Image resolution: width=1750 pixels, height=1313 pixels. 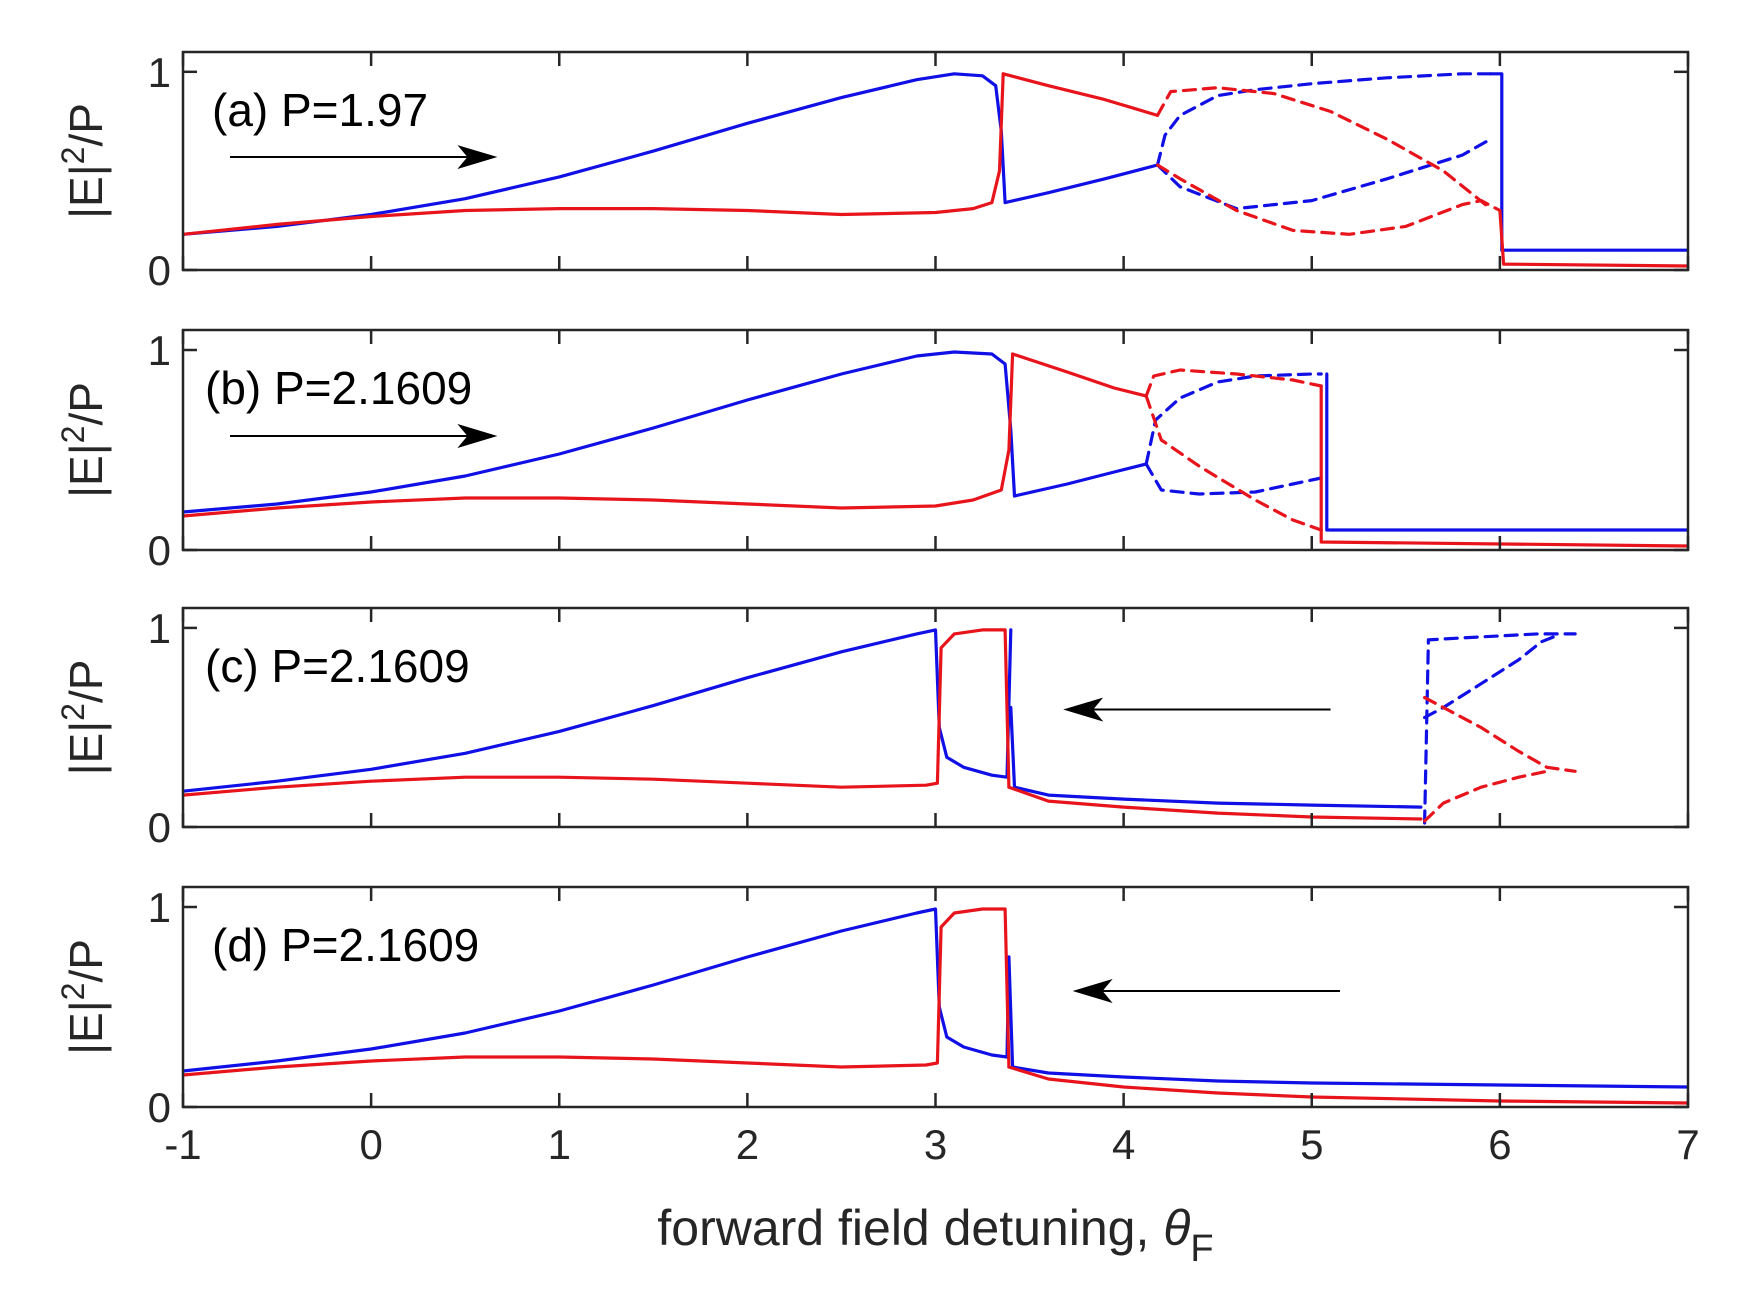 I want to click on series-c-red-dash-up, so click(x=1500, y=734).